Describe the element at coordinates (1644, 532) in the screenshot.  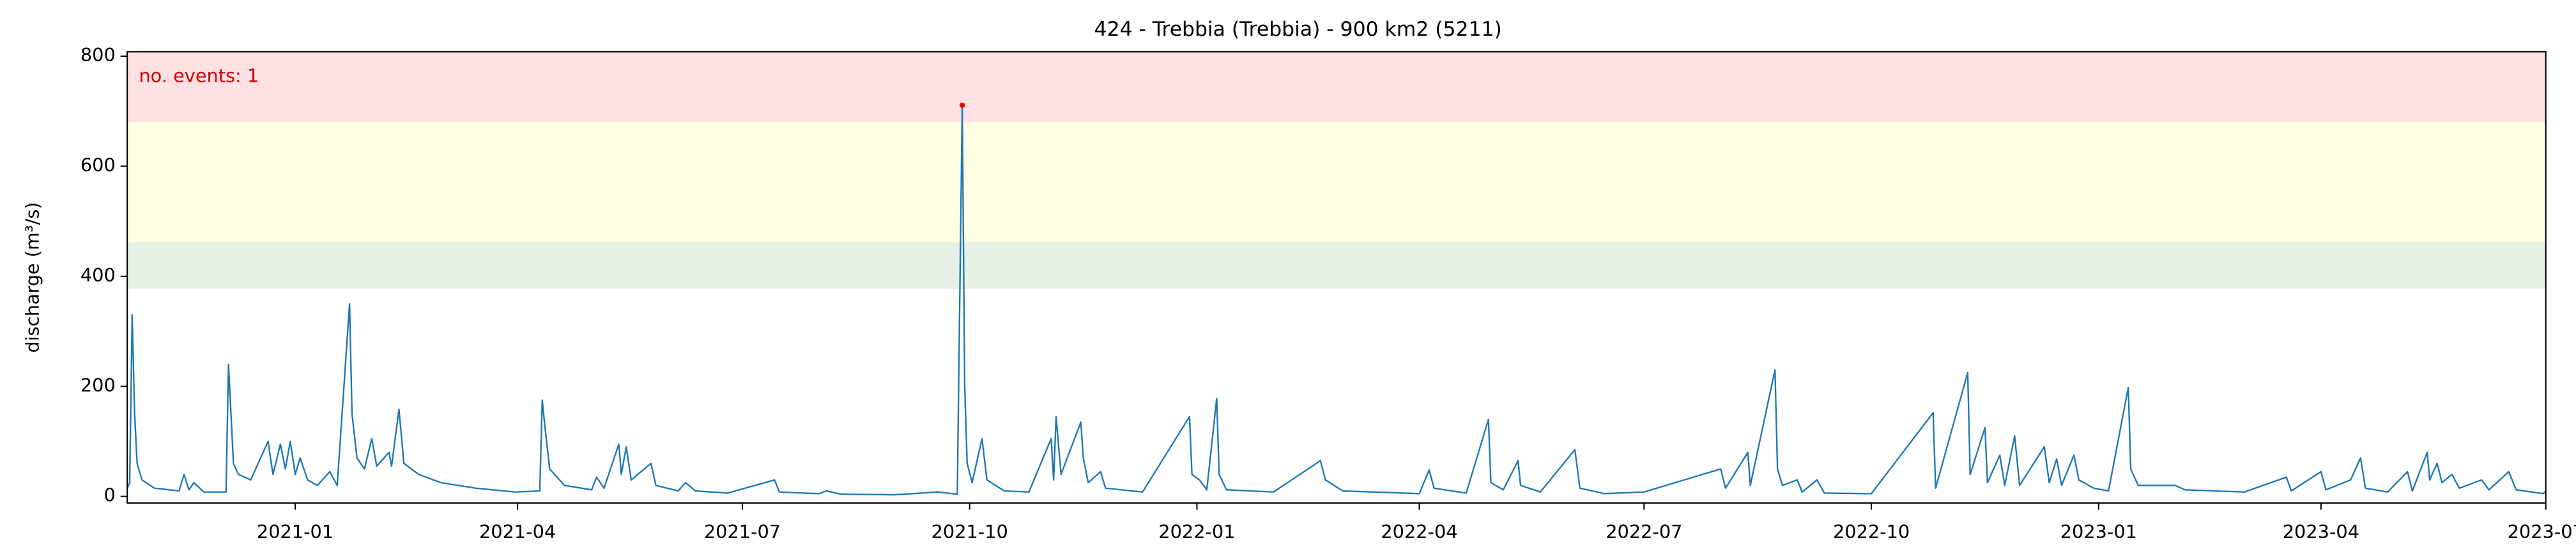
I see `x-tick-label: 2022-07` at that location.